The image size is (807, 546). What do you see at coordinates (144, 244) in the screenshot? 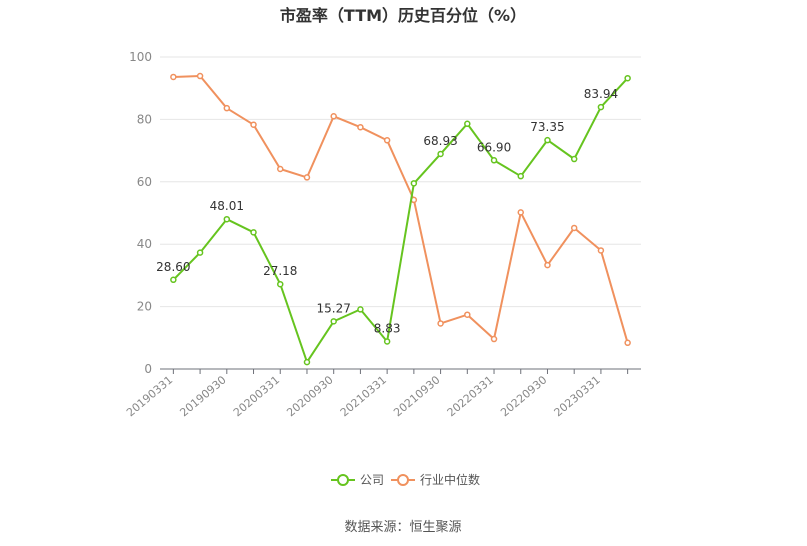
I see `y-tick-label: 40` at bounding box center [144, 244].